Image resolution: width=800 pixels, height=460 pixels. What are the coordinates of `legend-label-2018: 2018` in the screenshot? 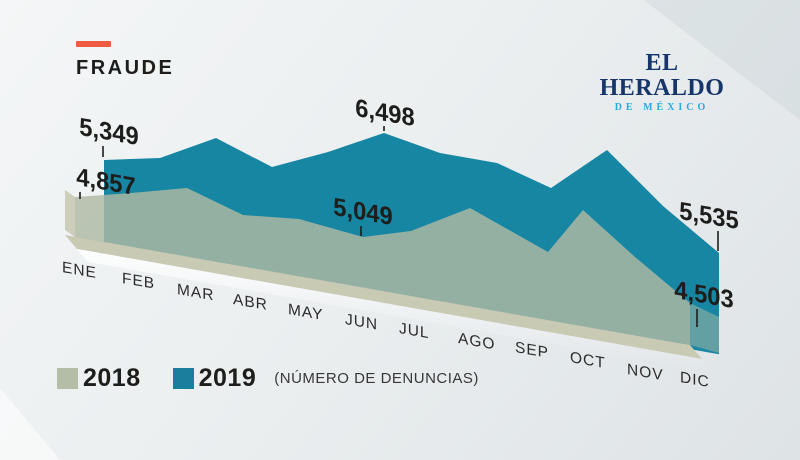 It's located at (112, 378).